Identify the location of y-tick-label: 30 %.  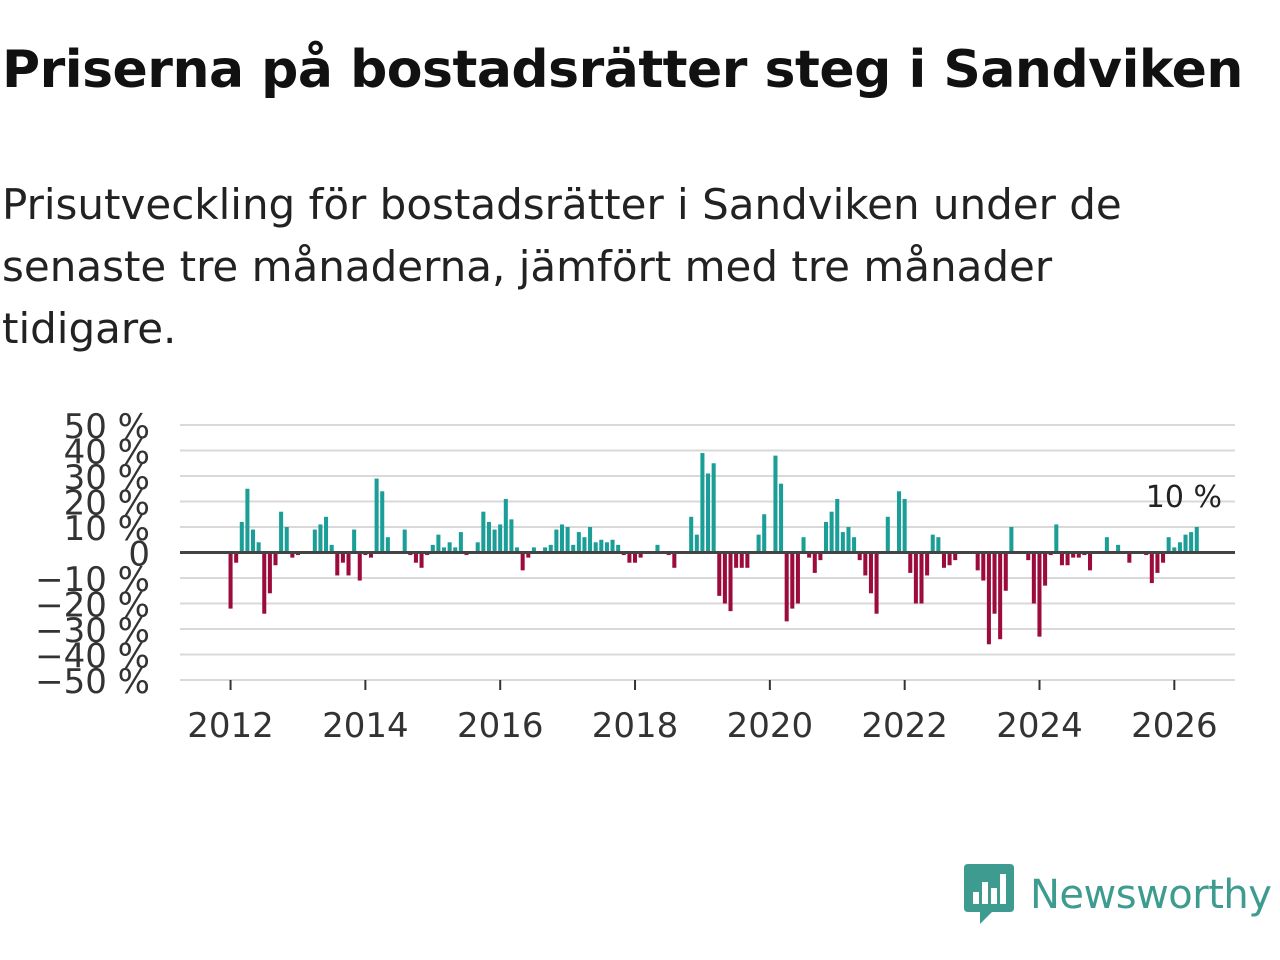
(107, 478).